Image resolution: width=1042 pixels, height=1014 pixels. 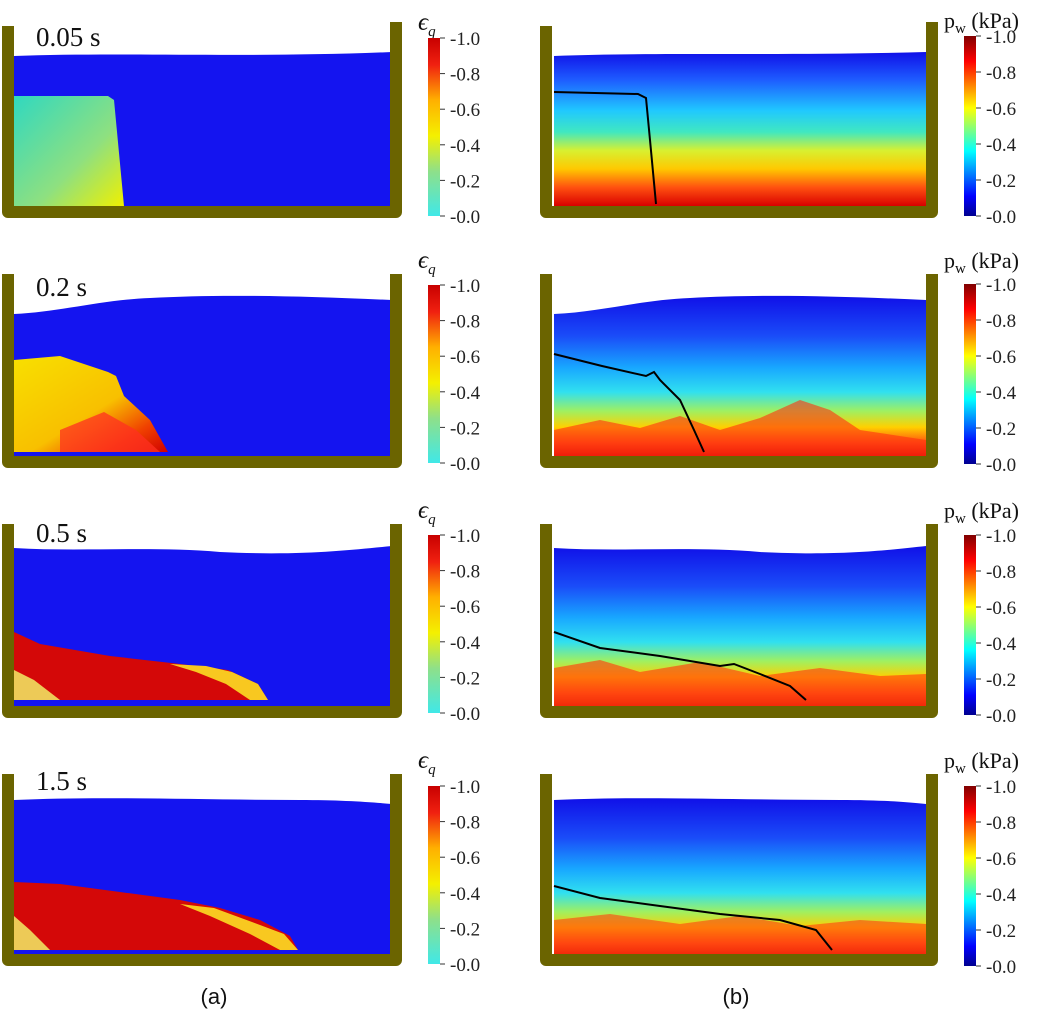 I want to click on left-panel-row-2: 0.2 s, so click(x=202, y=370).